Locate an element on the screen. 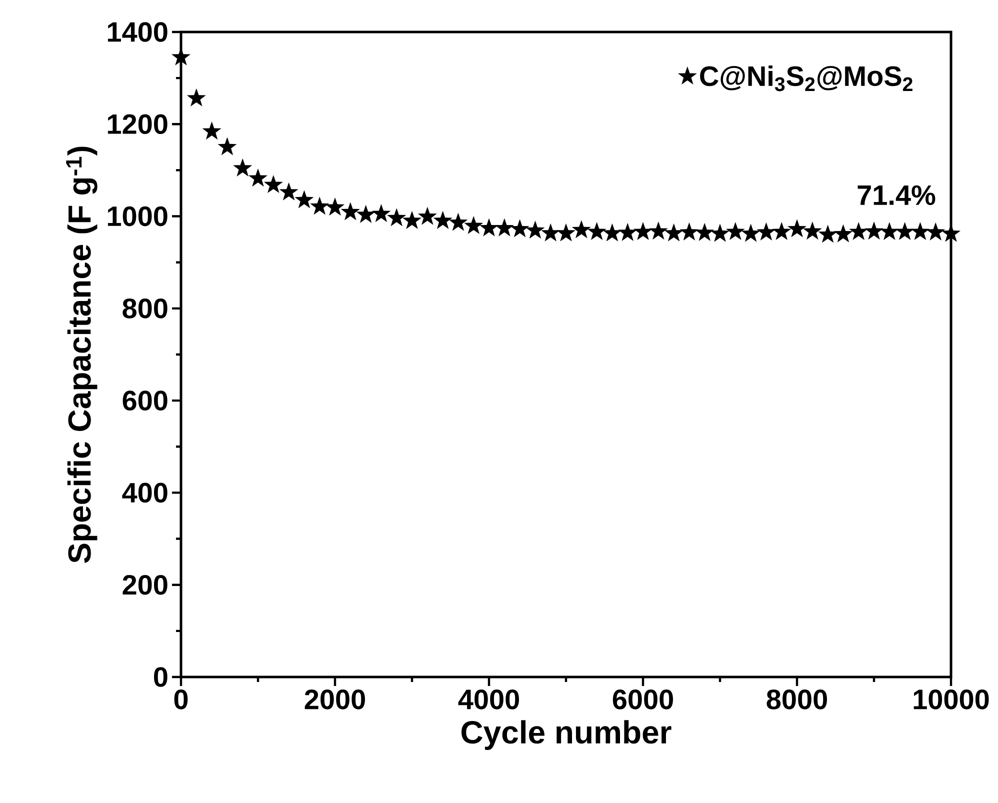  y-tick-label: 400 is located at coordinates (145, 492).